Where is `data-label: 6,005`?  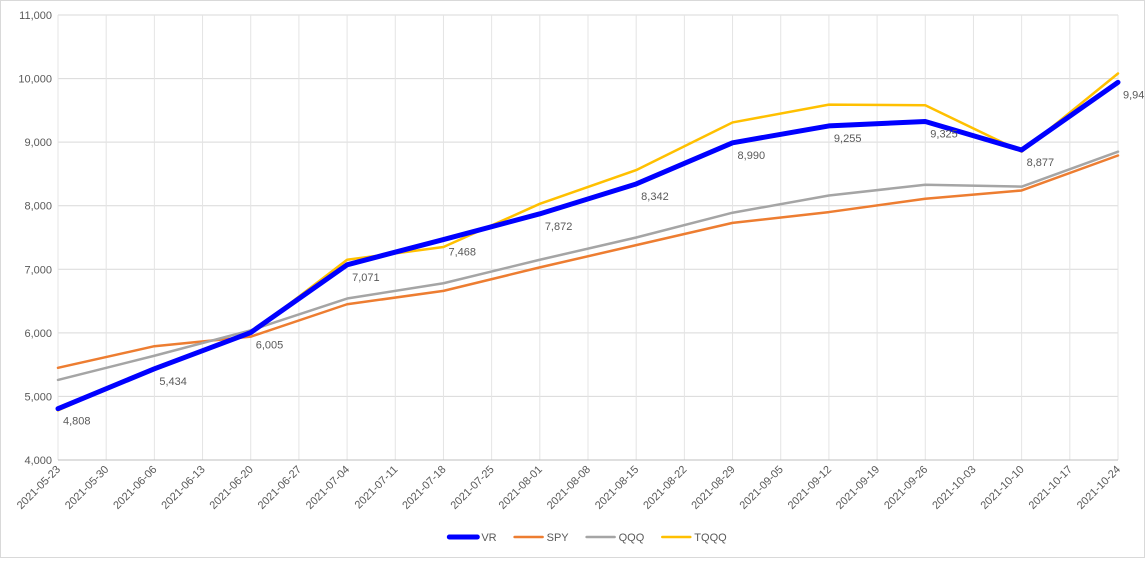 data-label: 6,005 is located at coordinates (270, 346).